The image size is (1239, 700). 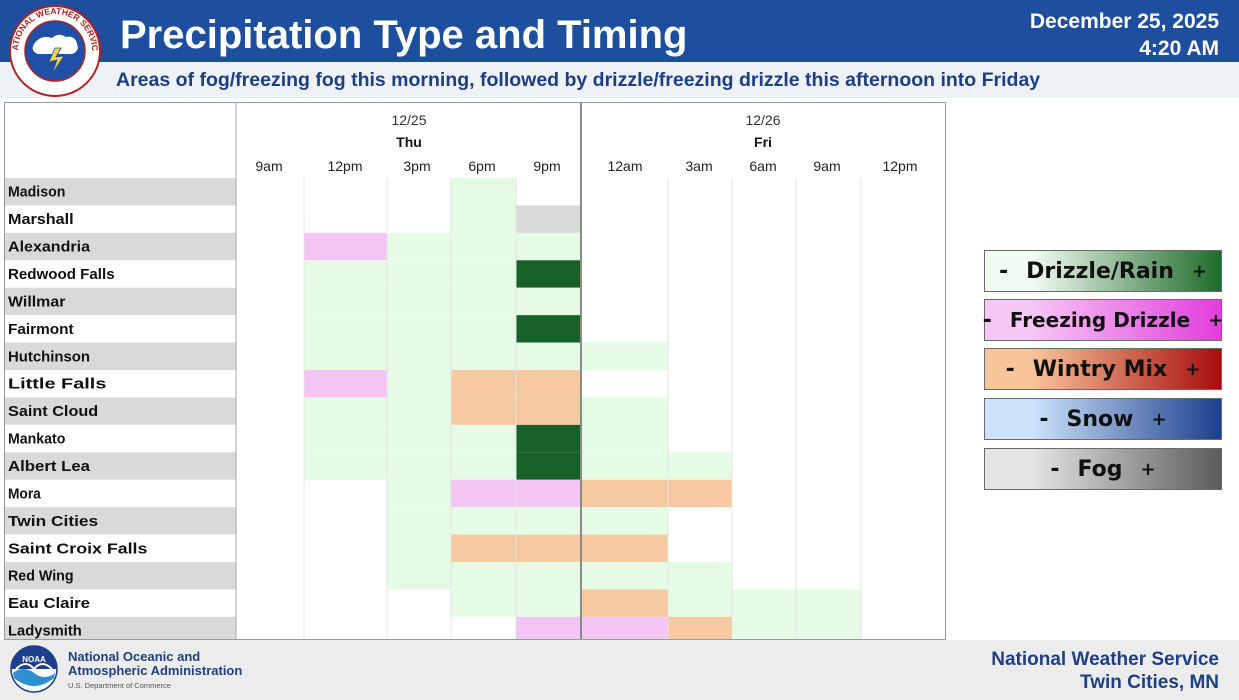 What do you see at coordinates (1100, 271) in the screenshot?
I see `legend-label: Drizzle/Rain` at bounding box center [1100, 271].